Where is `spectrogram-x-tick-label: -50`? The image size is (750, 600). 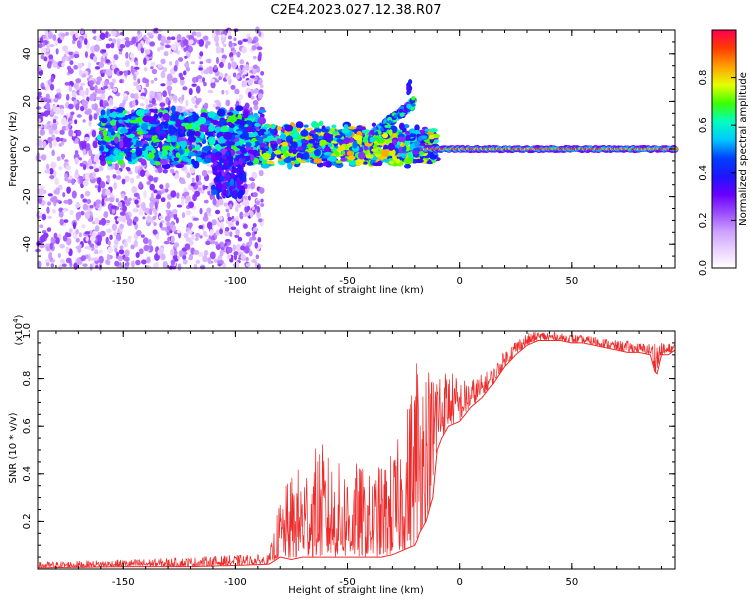
spectrogram-x-tick-label: -50 is located at coordinates (347, 281).